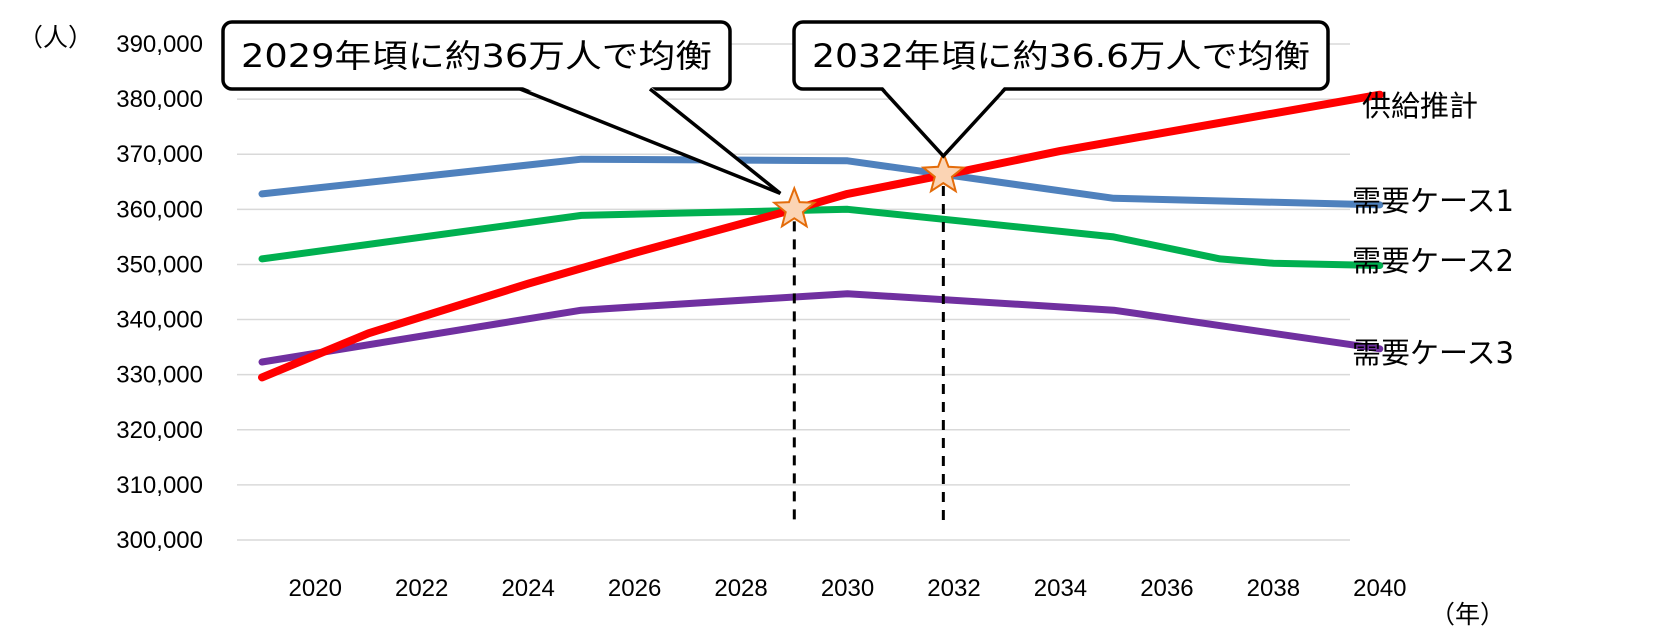  I want to click on x-tick-label-2024: 2024, so click(527, 588).